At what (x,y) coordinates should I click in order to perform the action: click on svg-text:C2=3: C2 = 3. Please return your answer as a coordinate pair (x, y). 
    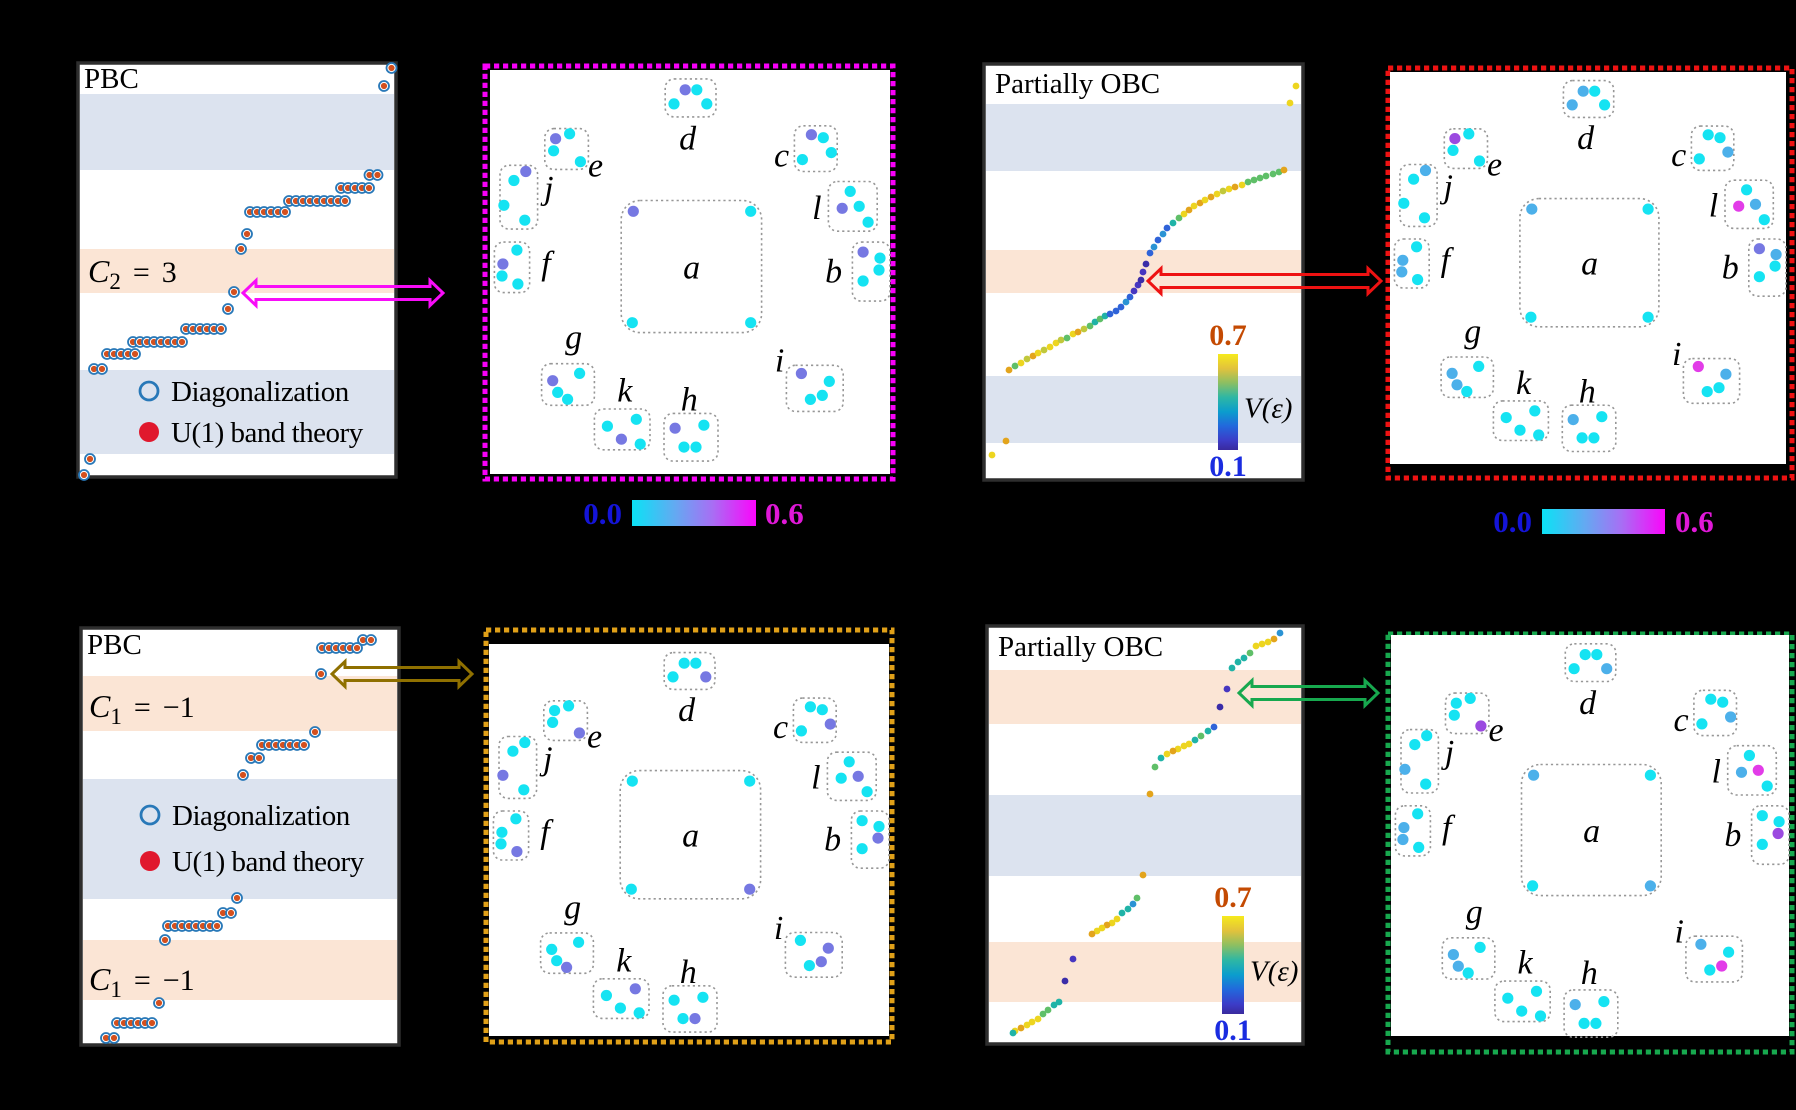
    Looking at the image, I should click on (132, 273).